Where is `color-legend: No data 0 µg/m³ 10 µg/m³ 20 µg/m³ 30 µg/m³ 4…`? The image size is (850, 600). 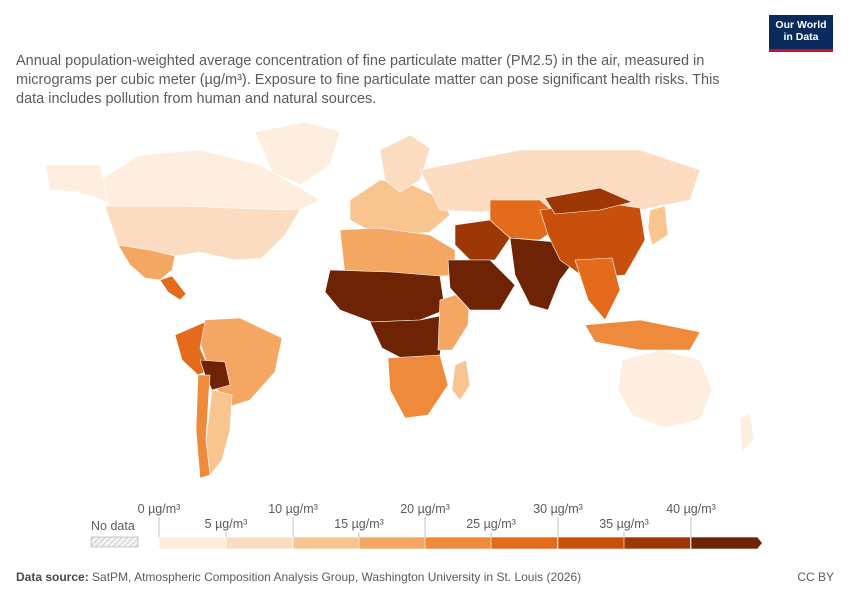
color-legend: No data 0 µg/m³ 10 µg/m³ 20 µg/m³ 30 µg/m³ 4… is located at coordinates (426, 526).